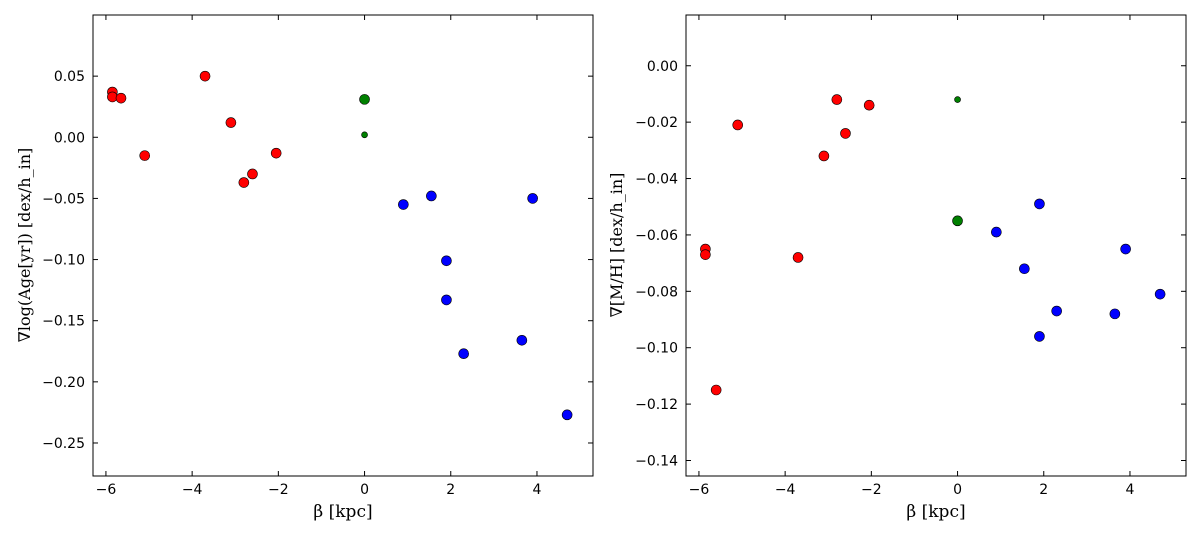  Describe the element at coordinates (656, 236) in the screenshot. I see `panel-right-ytick-label: −0.06` at that location.